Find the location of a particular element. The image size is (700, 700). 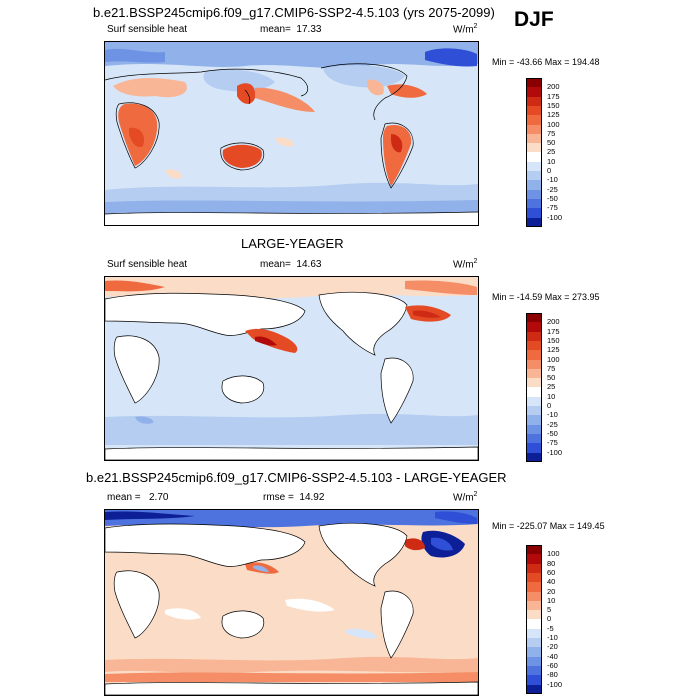

colorbar-level-label: 40 is located at coordinates (551, 582).